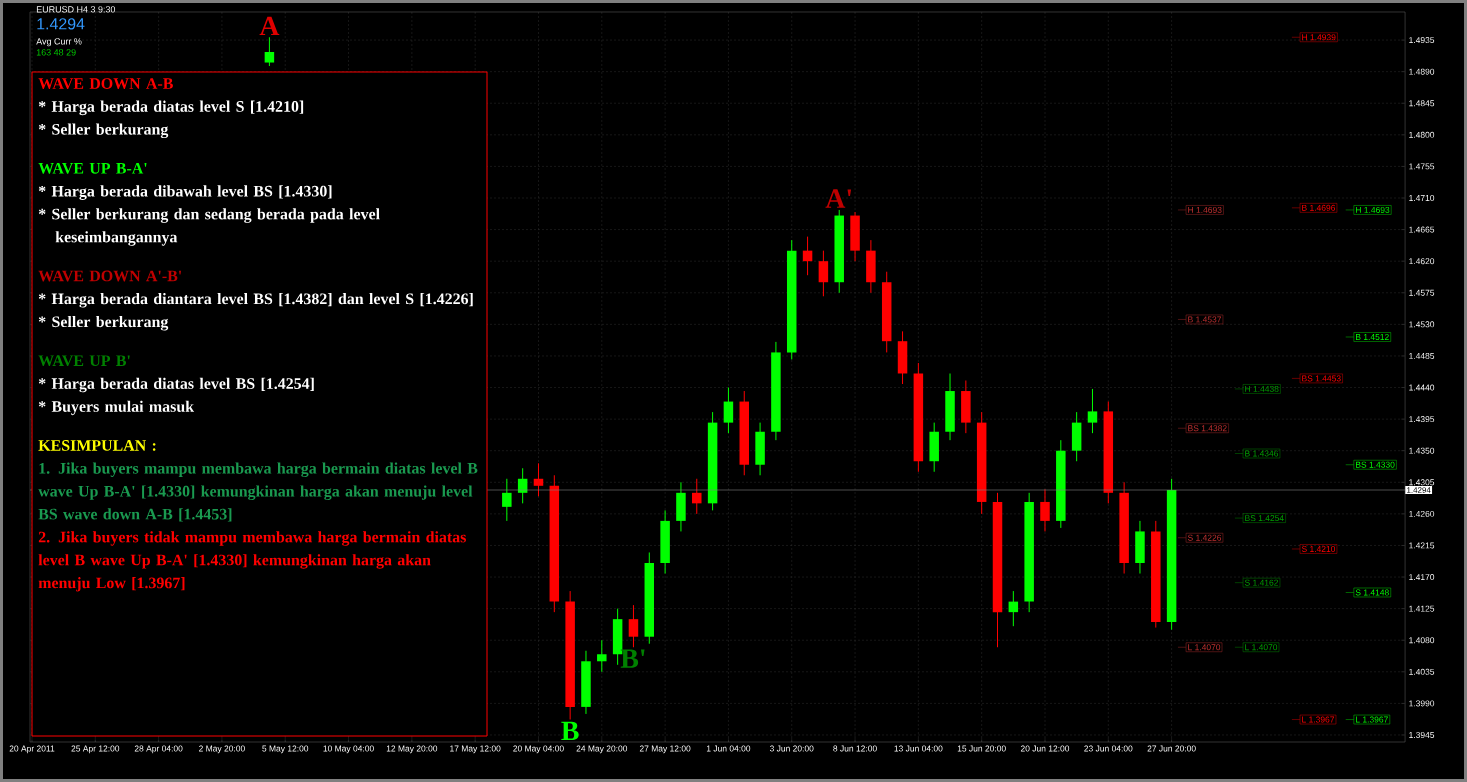 The image size is (1467, 782). Describe the element at coordinates (1205, 319) in the screenshot. I see `ref-line-label: B 1.4537` at that location.